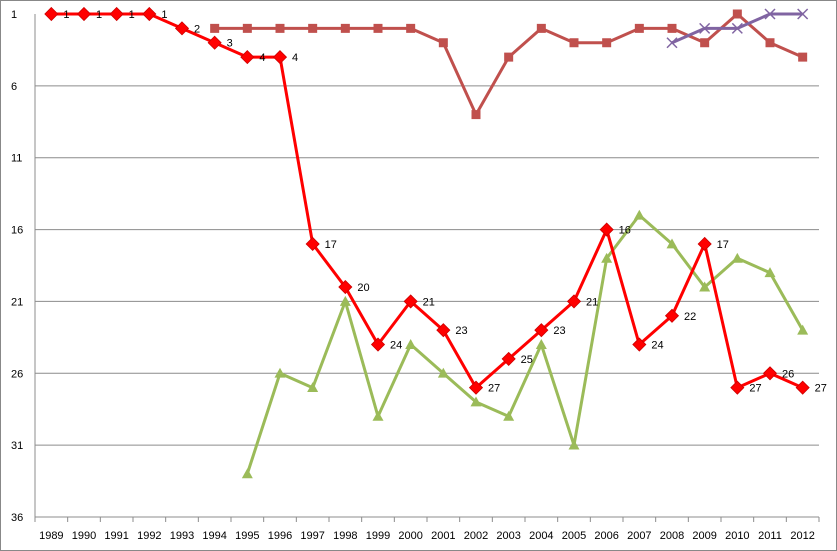 Image resolution: width=837 pixels, height=551 pixels. Describe the element at coordinates (345, 536) in the screenshot. I see `x-tick-label: 1998` at that location.